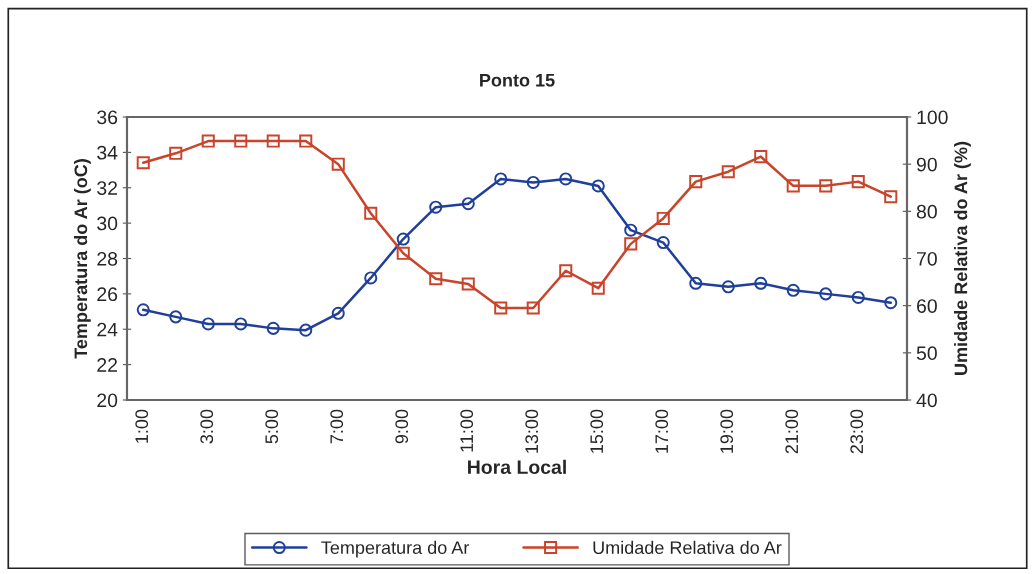 The height and width of the screenshot is (574, 1035). What do you see at coordinates (82, 259) in the screenshot?
I see `y-axis-title: Temperatura do Ar (oC)` at bounding box center [82, 259].